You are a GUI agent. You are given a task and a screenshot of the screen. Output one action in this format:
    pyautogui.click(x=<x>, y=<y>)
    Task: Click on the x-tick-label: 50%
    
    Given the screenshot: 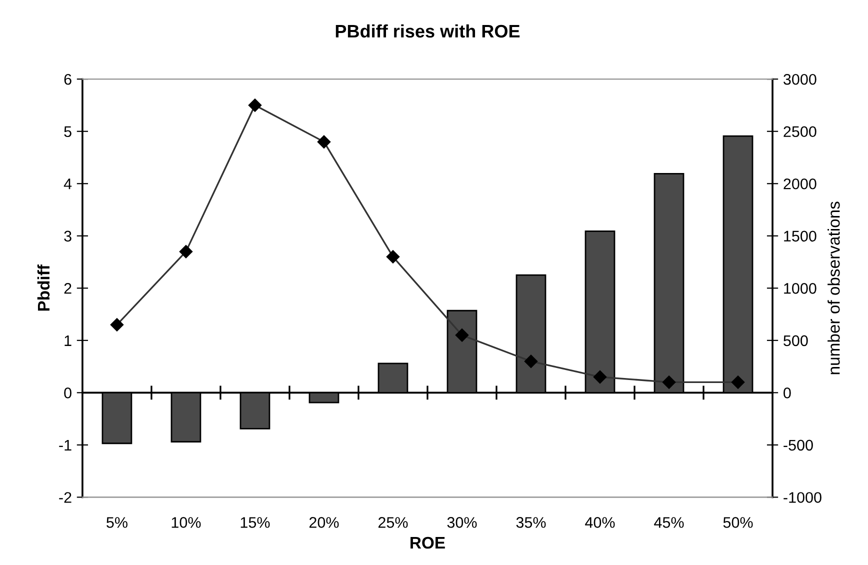 What is the action you would take?
    pyautogui.click(x=738, y=522)
    